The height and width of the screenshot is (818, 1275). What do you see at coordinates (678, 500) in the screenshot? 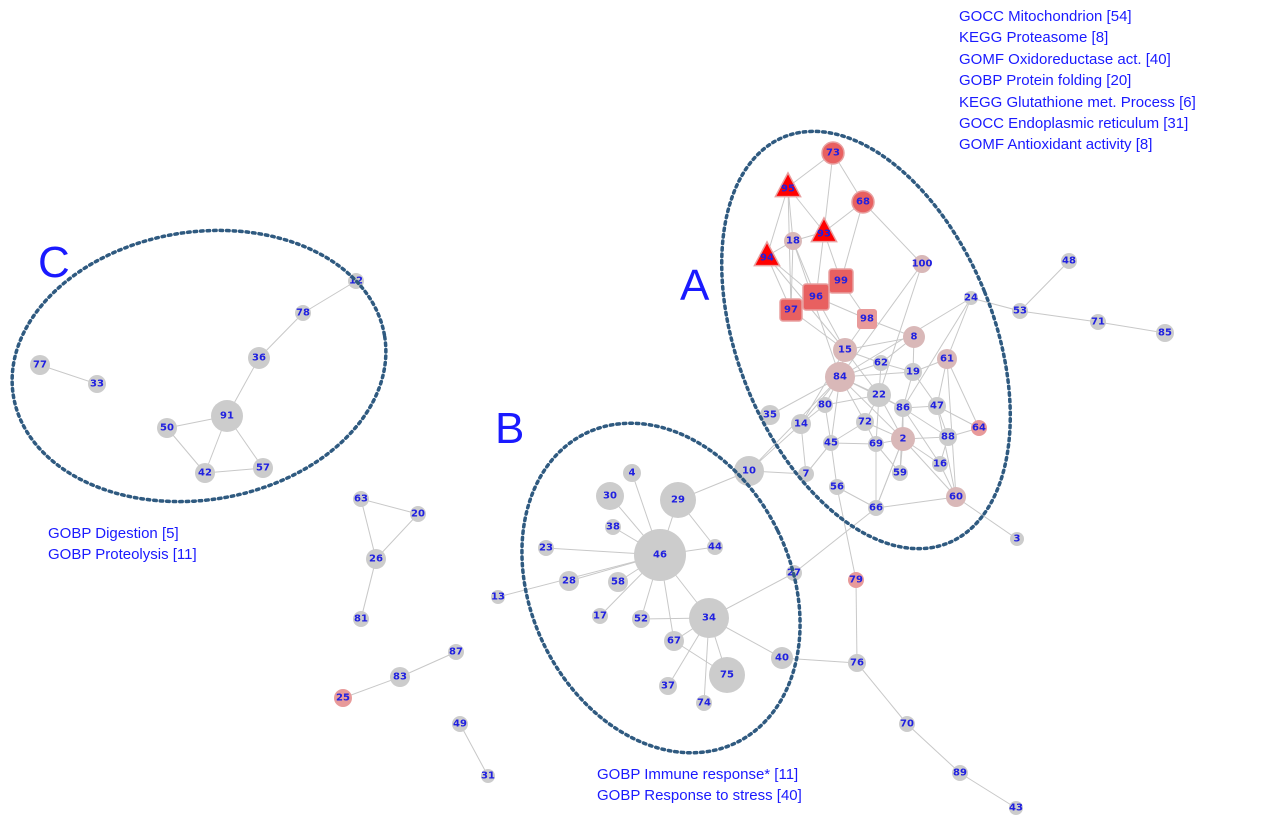
I see `node-29: 29` at bounding box center [678, 500].